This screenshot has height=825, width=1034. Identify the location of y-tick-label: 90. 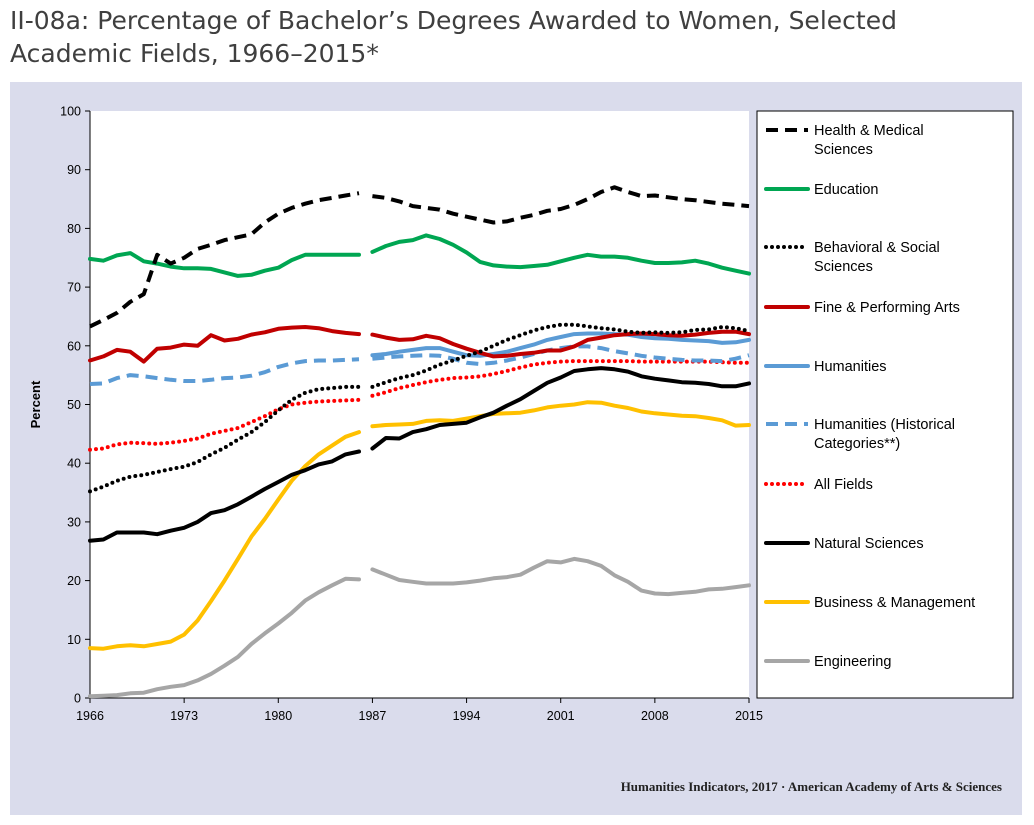
(74, 170).